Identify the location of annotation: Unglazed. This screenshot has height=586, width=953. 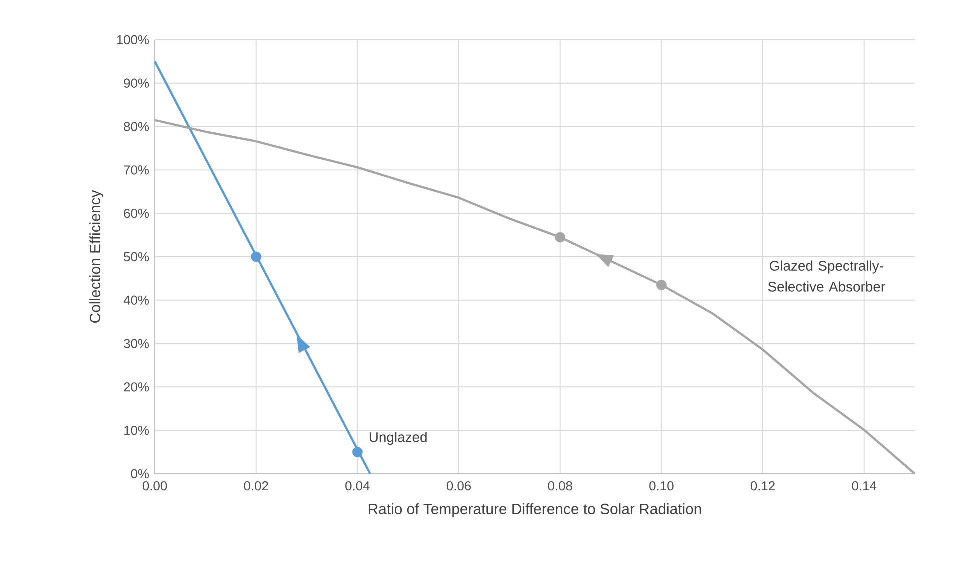
(398, 439).